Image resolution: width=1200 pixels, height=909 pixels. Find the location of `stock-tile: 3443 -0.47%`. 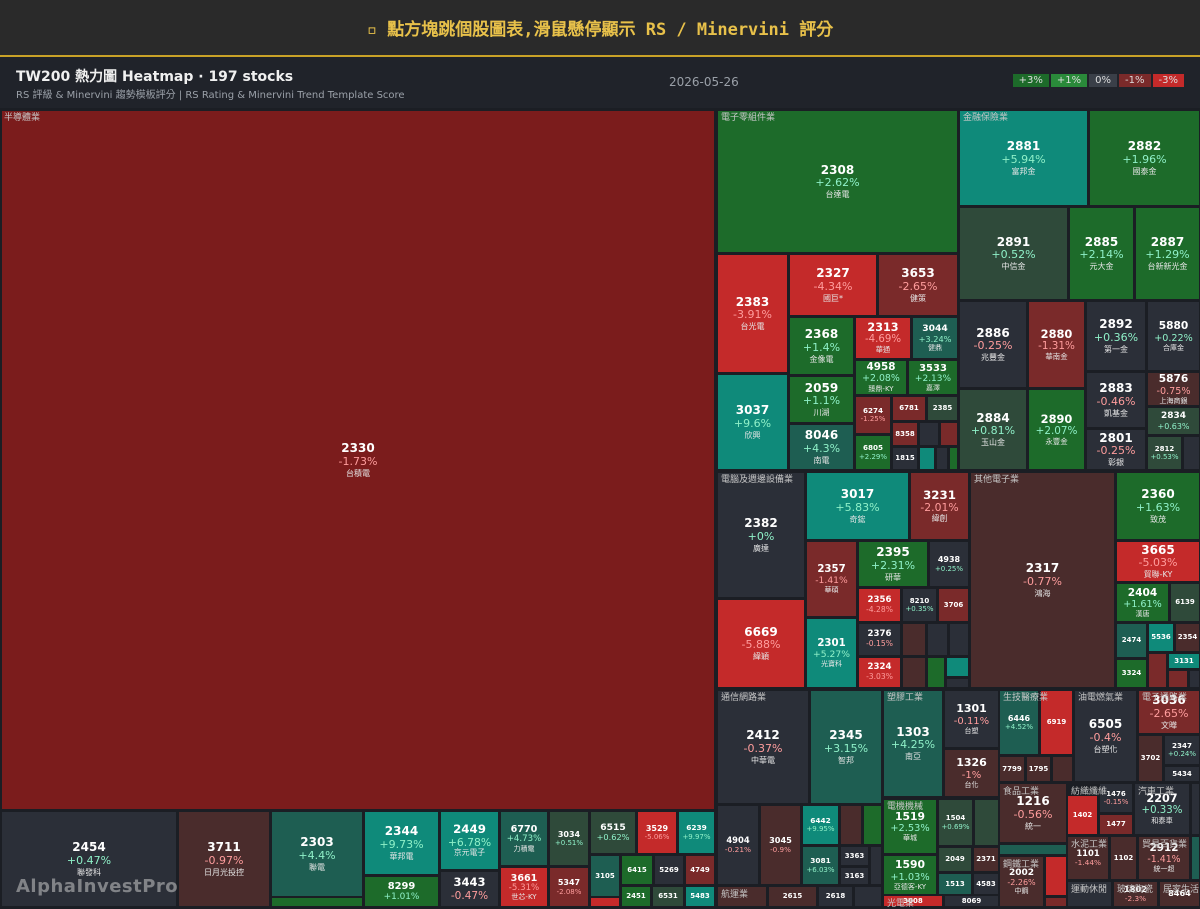

stock-tile: 3443 -0.47% is located at coordinates (469, 889).